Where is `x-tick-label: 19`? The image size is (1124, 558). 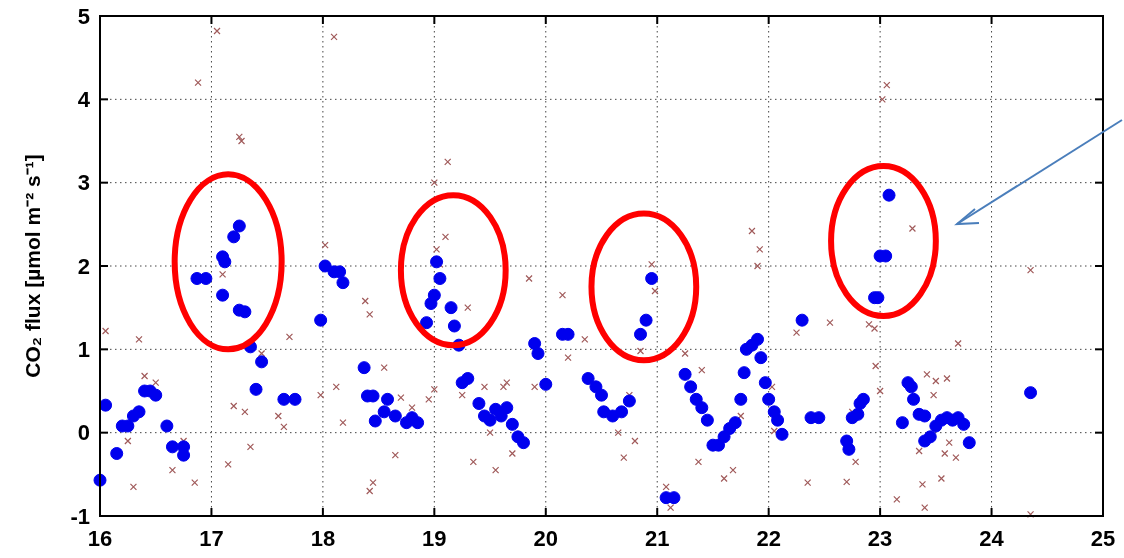 x-tick-label: 19 is located at coordinates (434, 538).